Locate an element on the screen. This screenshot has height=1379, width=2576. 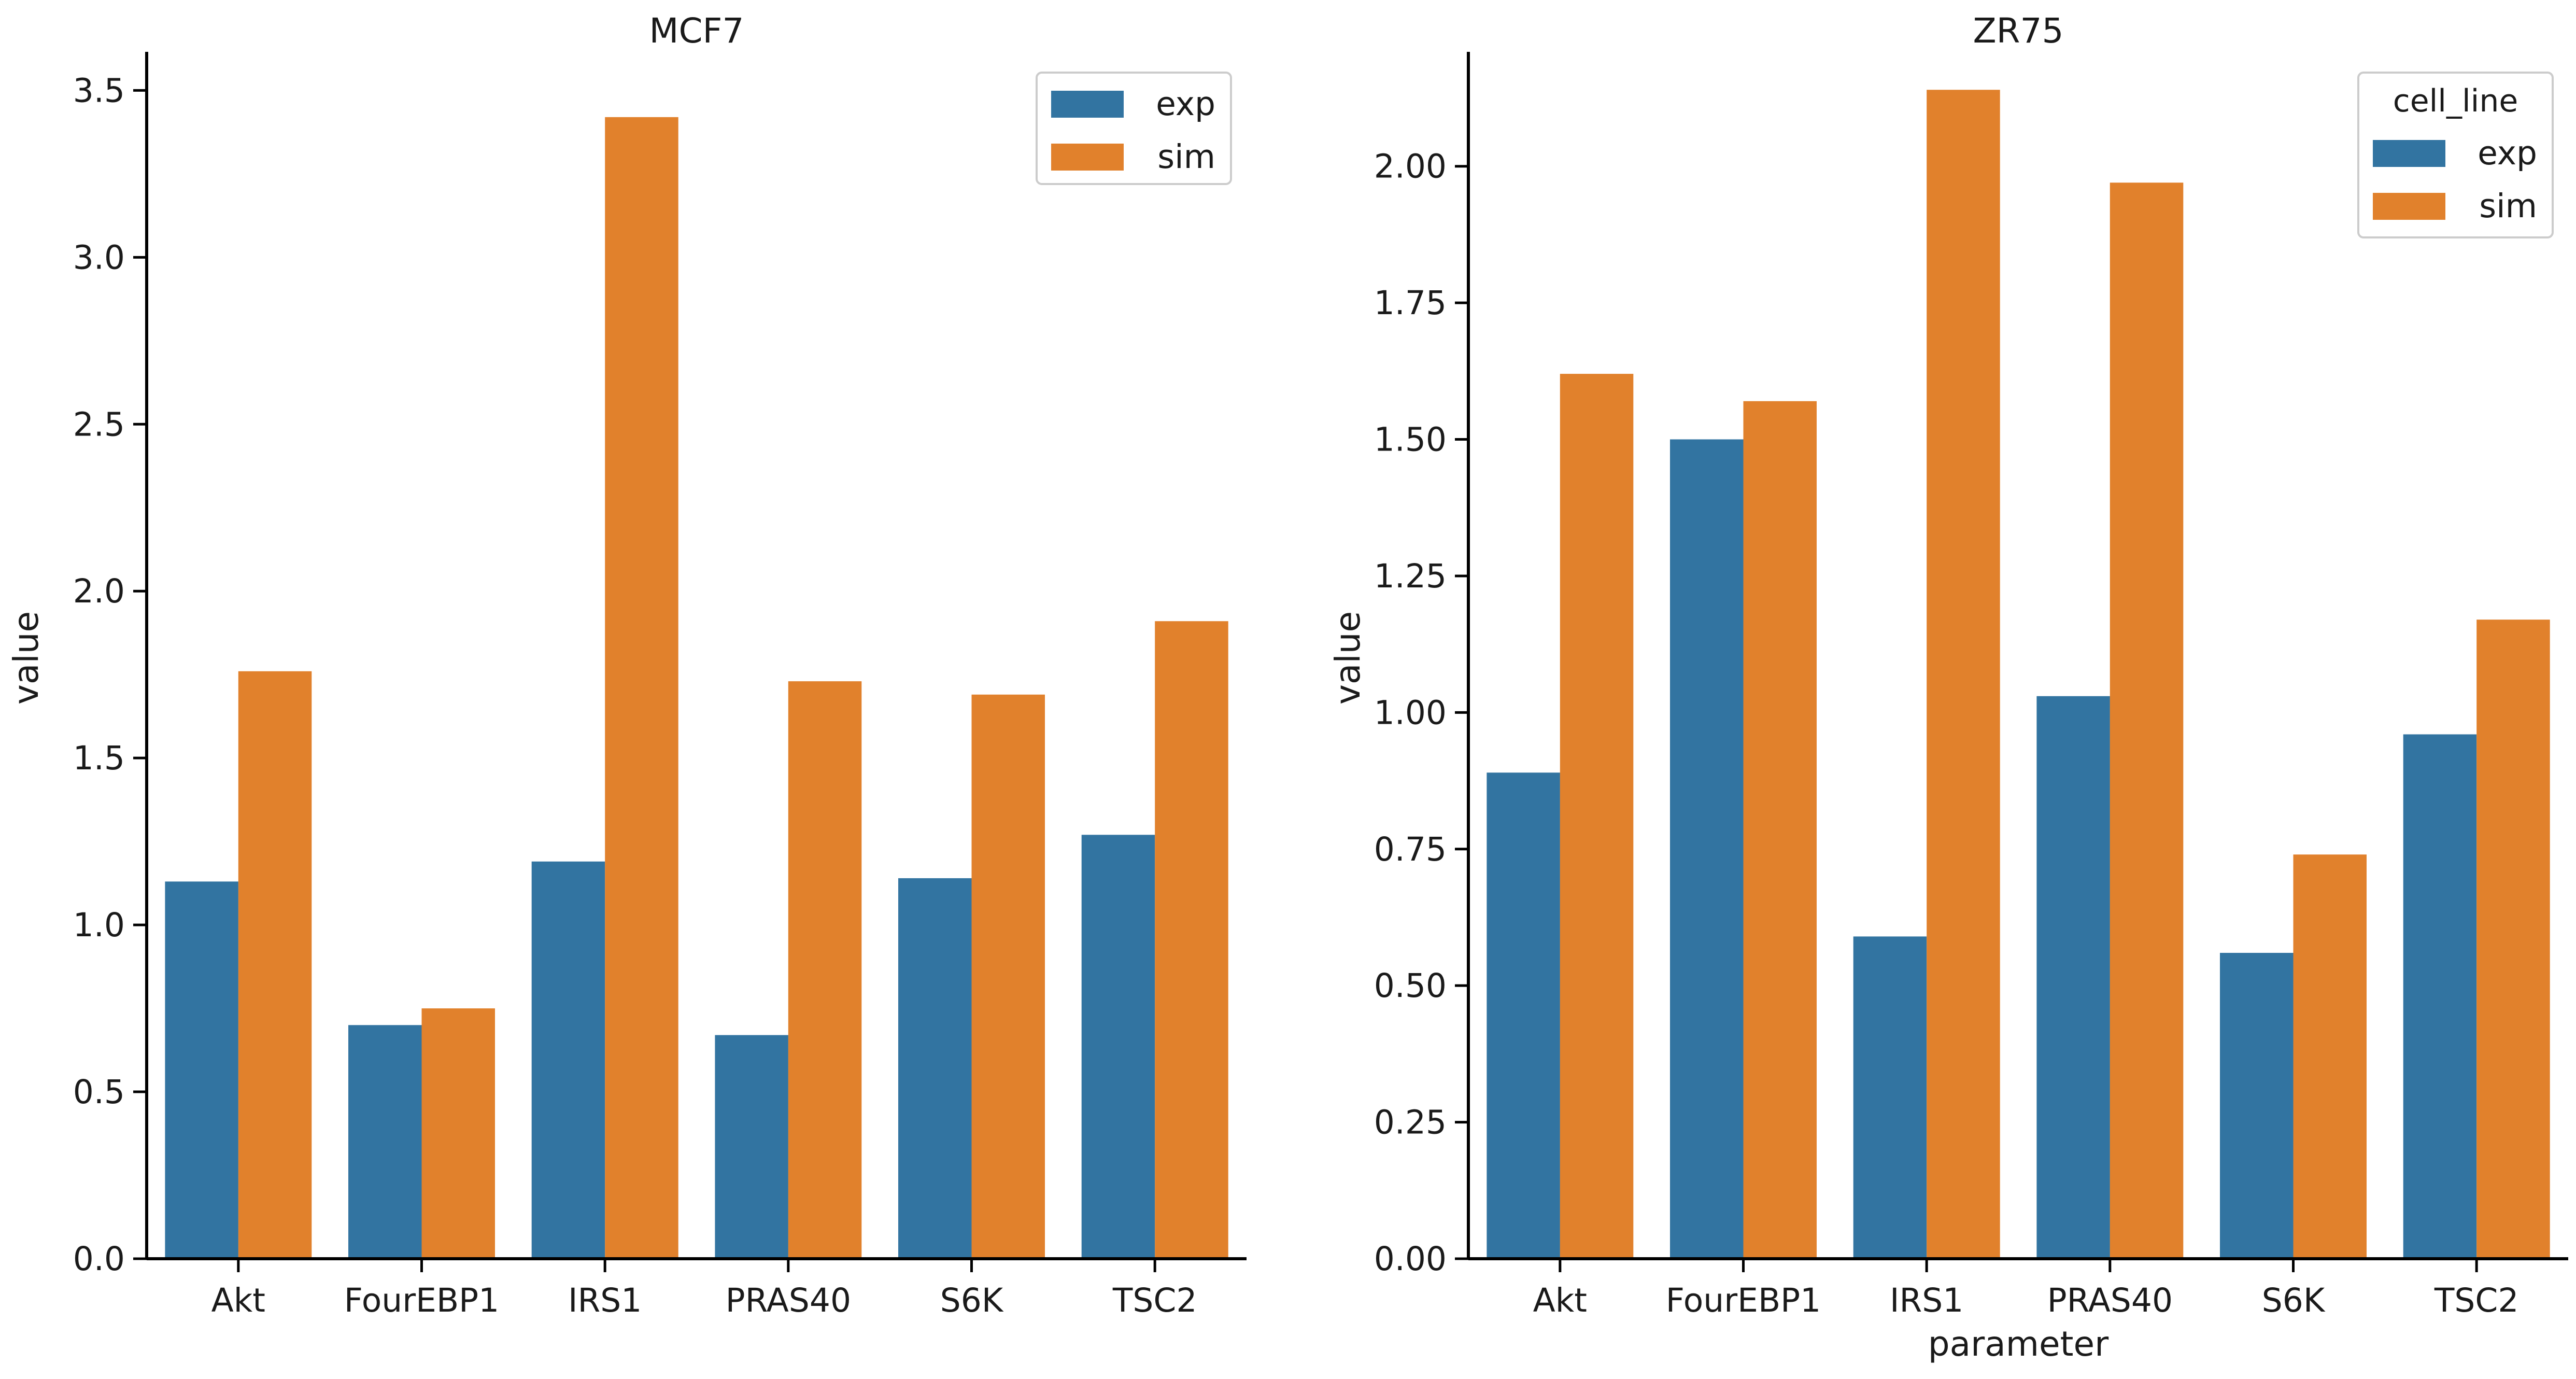
y-tick-label: 3.5 is located at coordinates (99, 90).